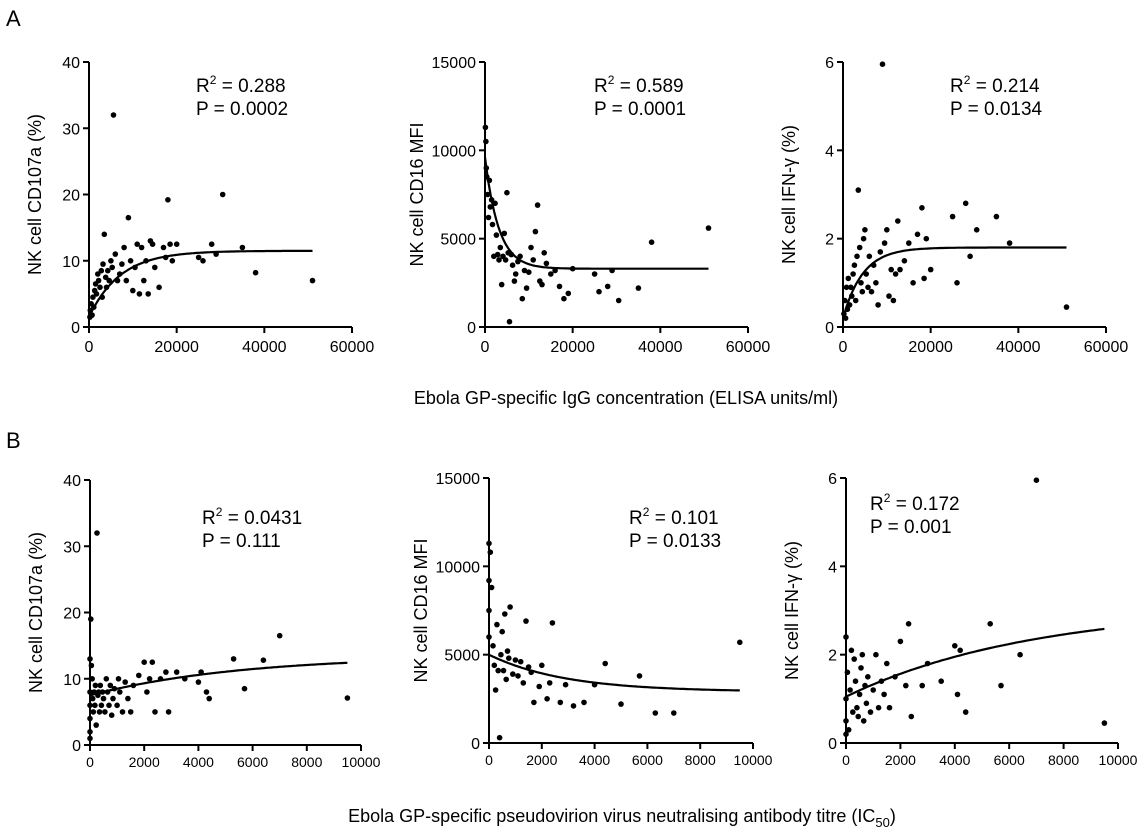 Image resolution: width=1142 pixels, height=832 pixels. I want to click on y-tick-label: 5000, so click(458, 240).